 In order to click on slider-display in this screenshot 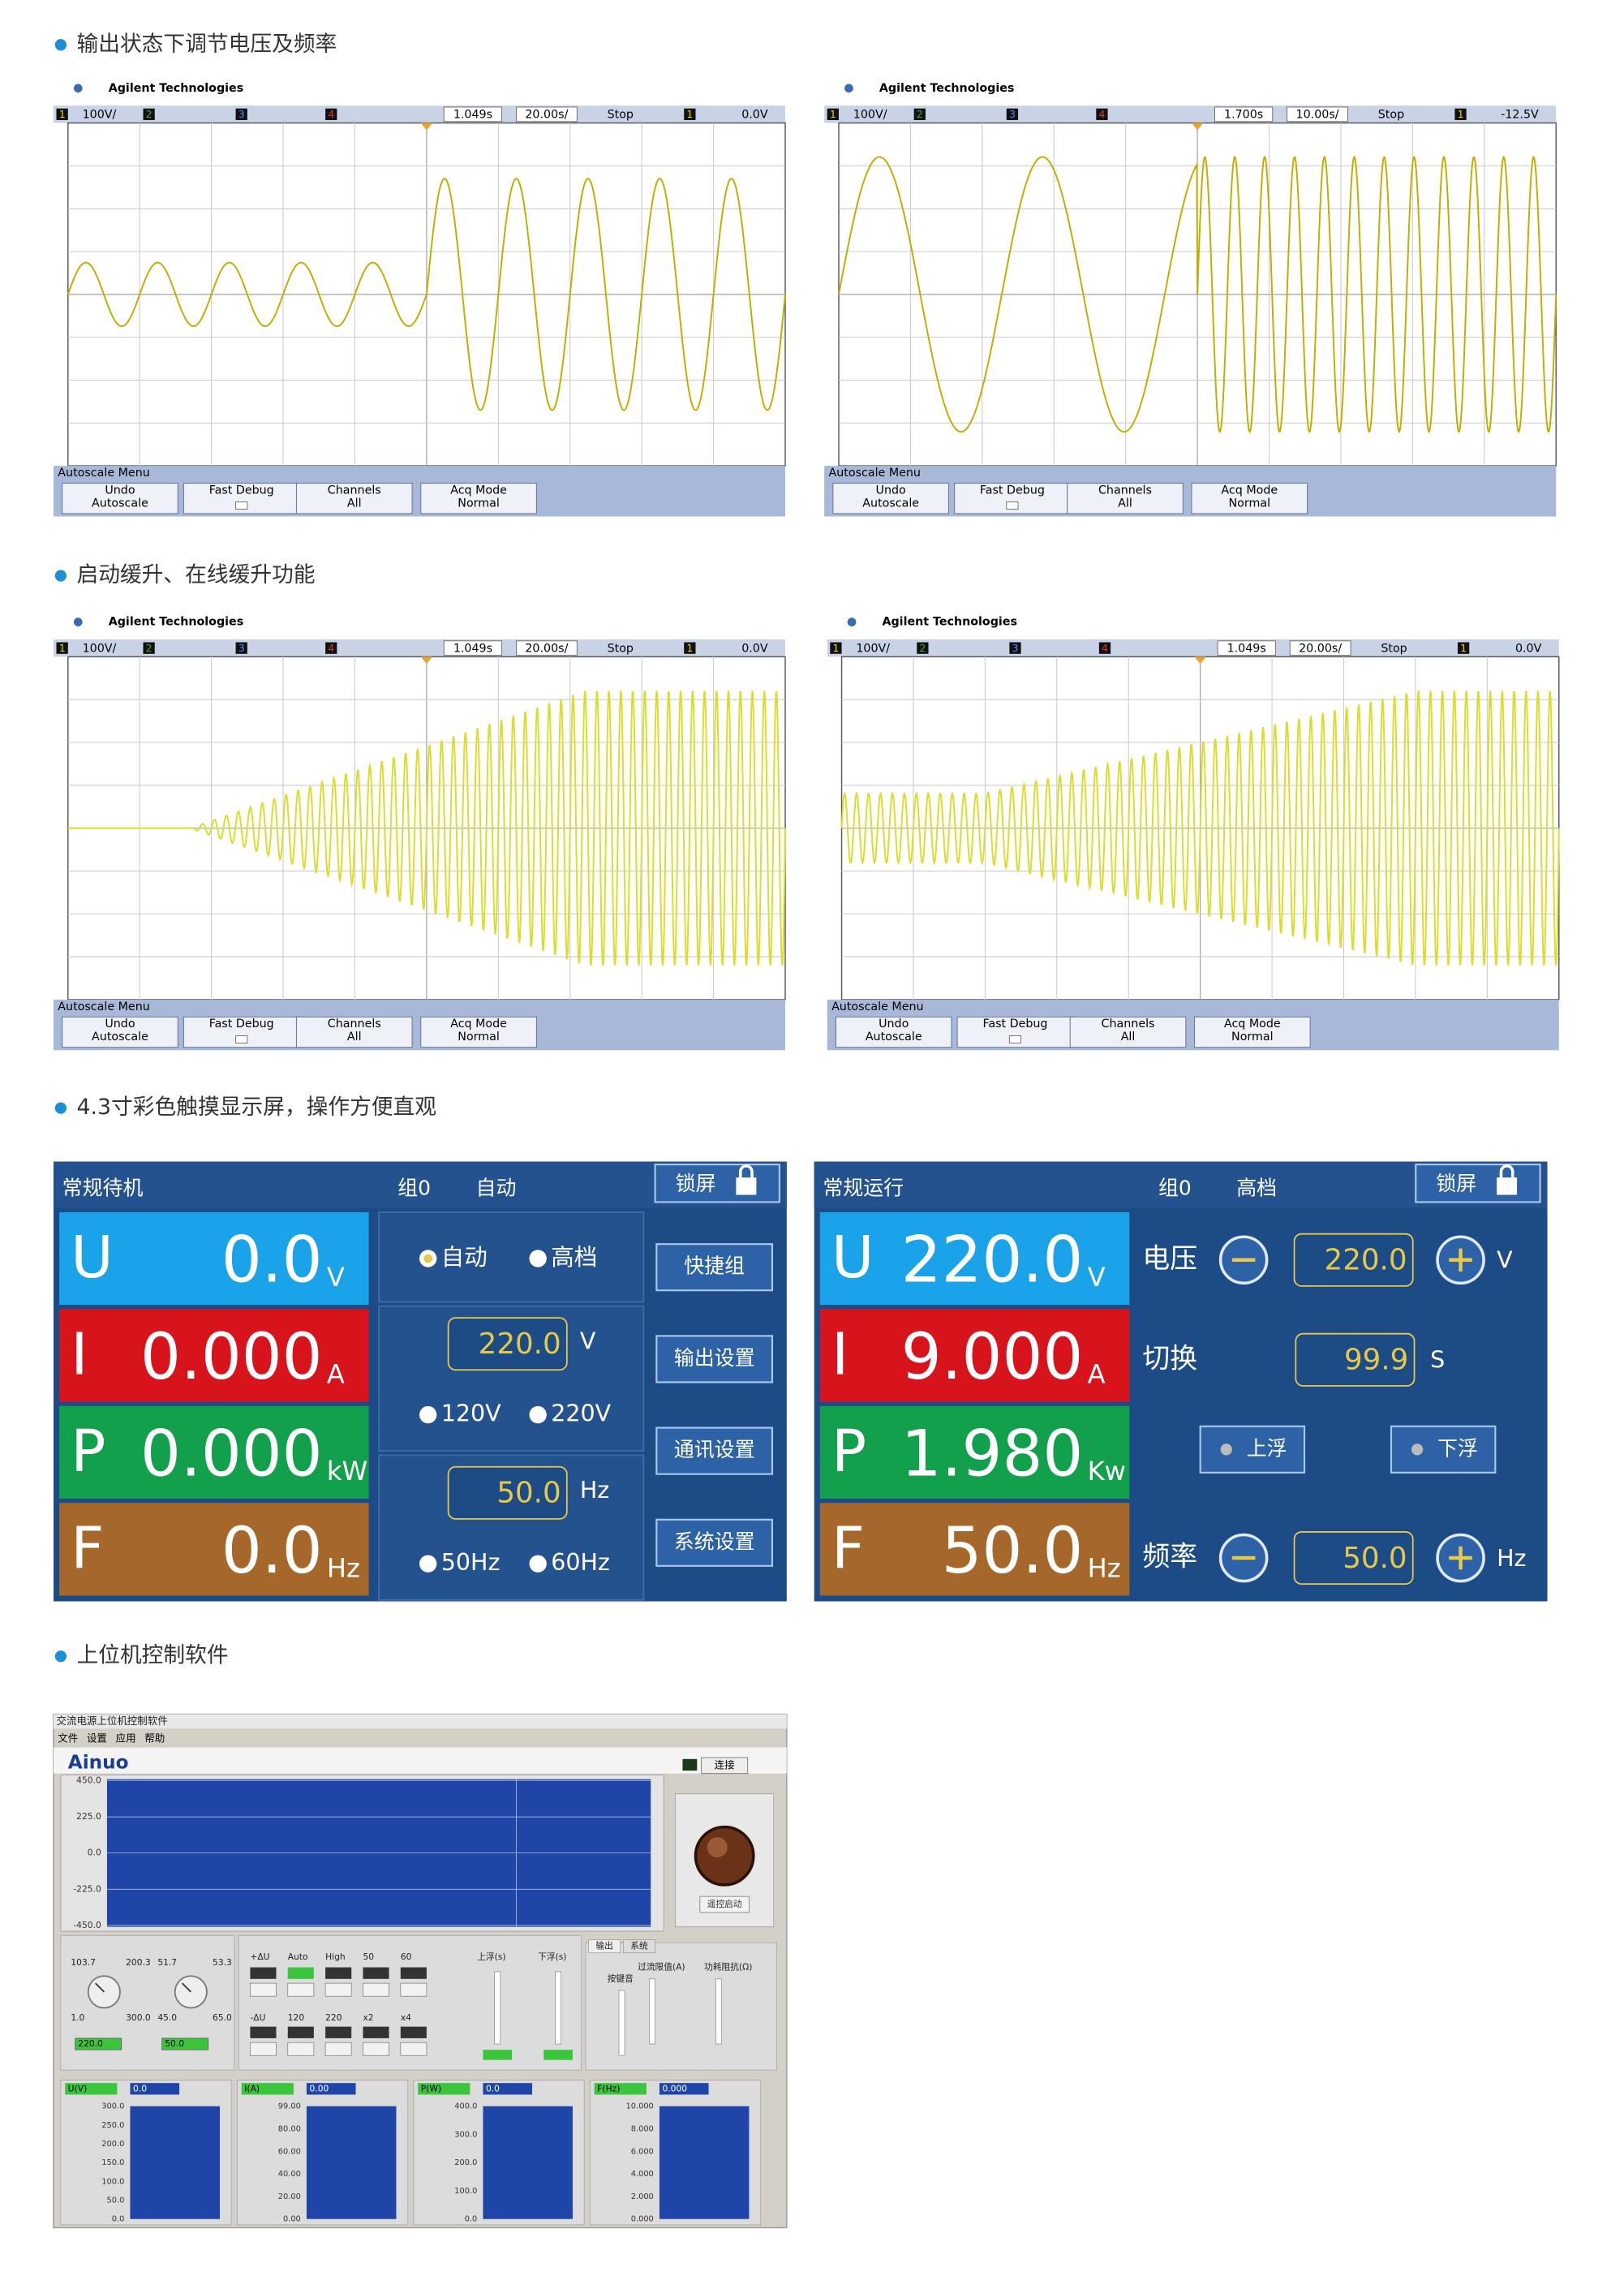, I will do `click(558, 2055)`.